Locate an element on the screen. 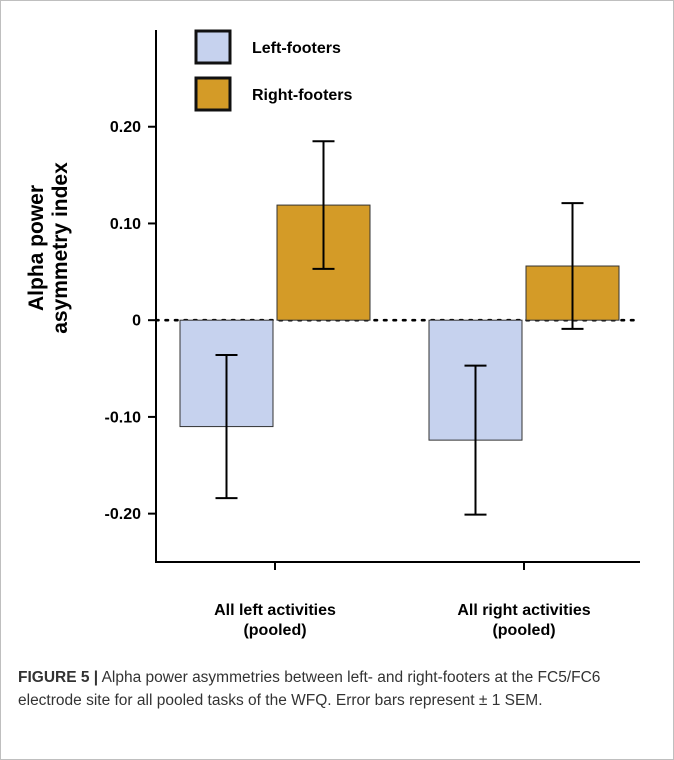  caption-label: FIGURE 5 | is located at coordinates (58, 677).